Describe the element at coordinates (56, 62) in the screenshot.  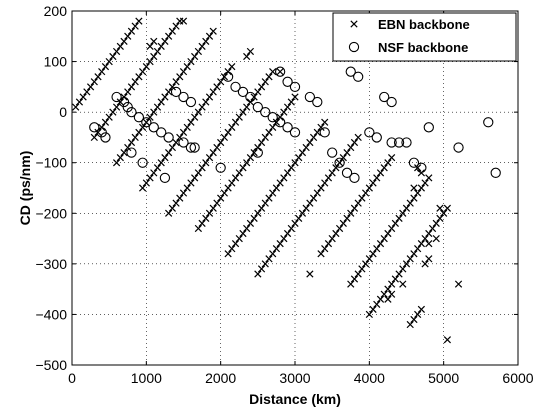
I see `y-tick-label: 100` at that location.